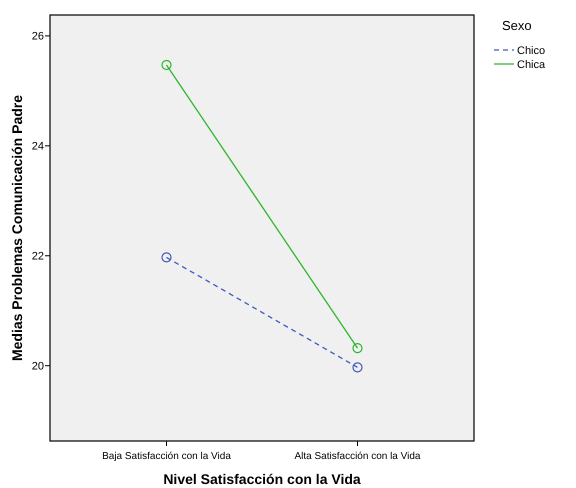 This screenshot has height=488, width=576. I want to click on y-tick-label: 22, so click(38, 256).